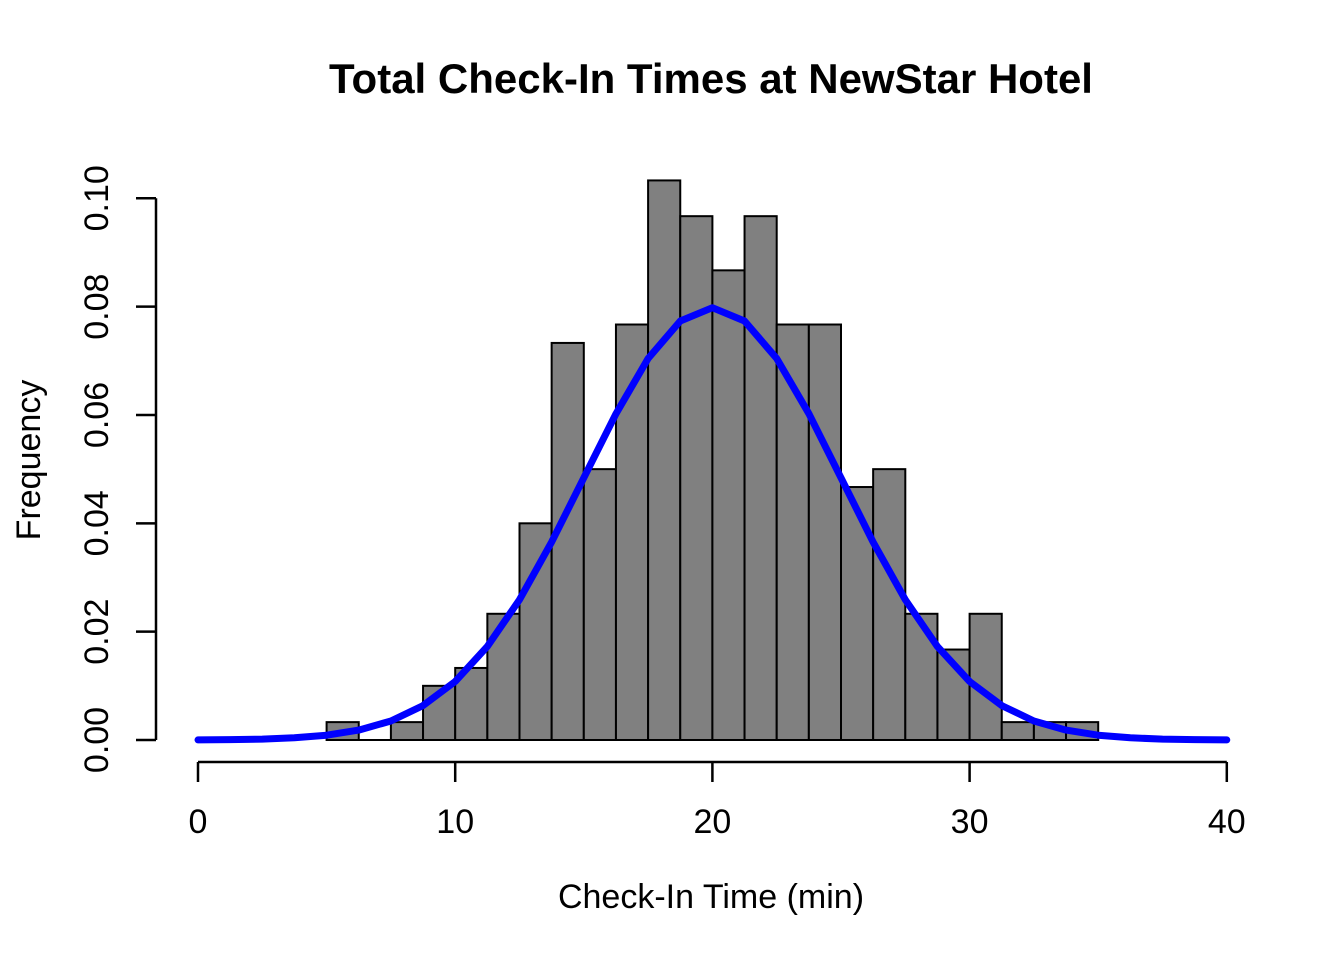 The height and width of the screenshot is (960, 1344). I want to click on x-tick-label: 30, so click(970, 822).